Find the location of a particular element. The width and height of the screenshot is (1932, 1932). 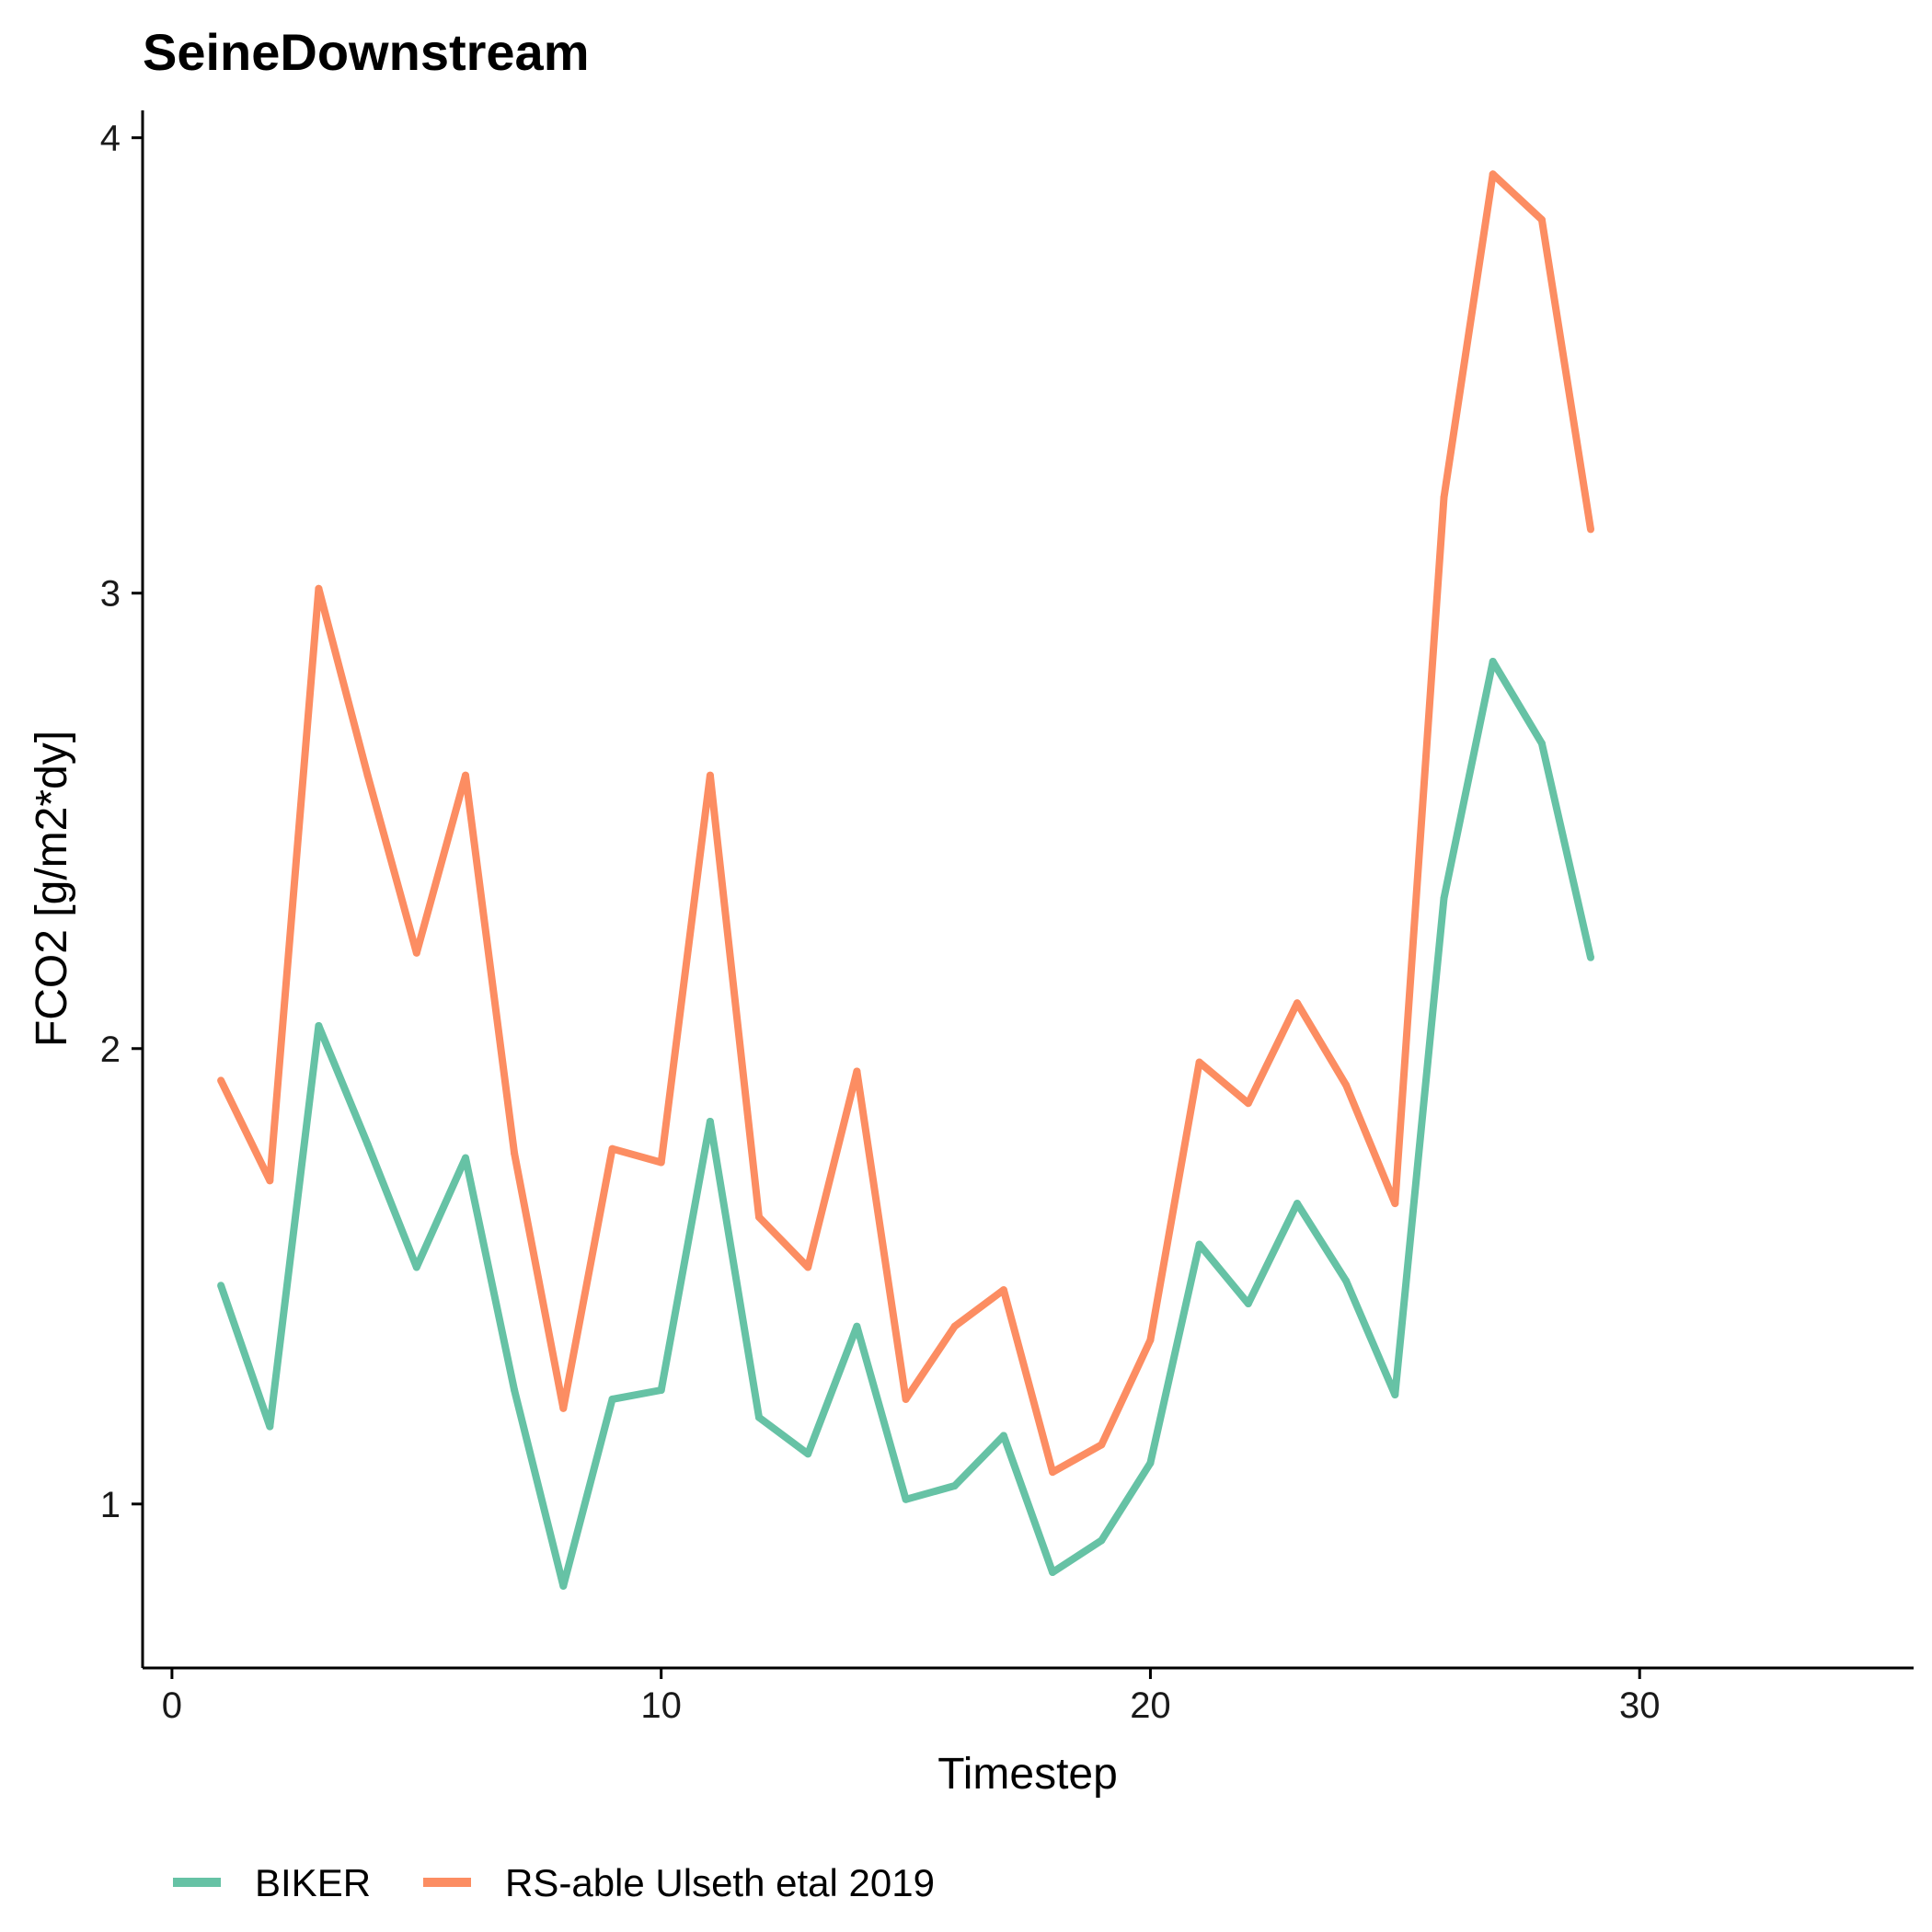

y-tick-label: 3 is located at coordinates (110, 594).